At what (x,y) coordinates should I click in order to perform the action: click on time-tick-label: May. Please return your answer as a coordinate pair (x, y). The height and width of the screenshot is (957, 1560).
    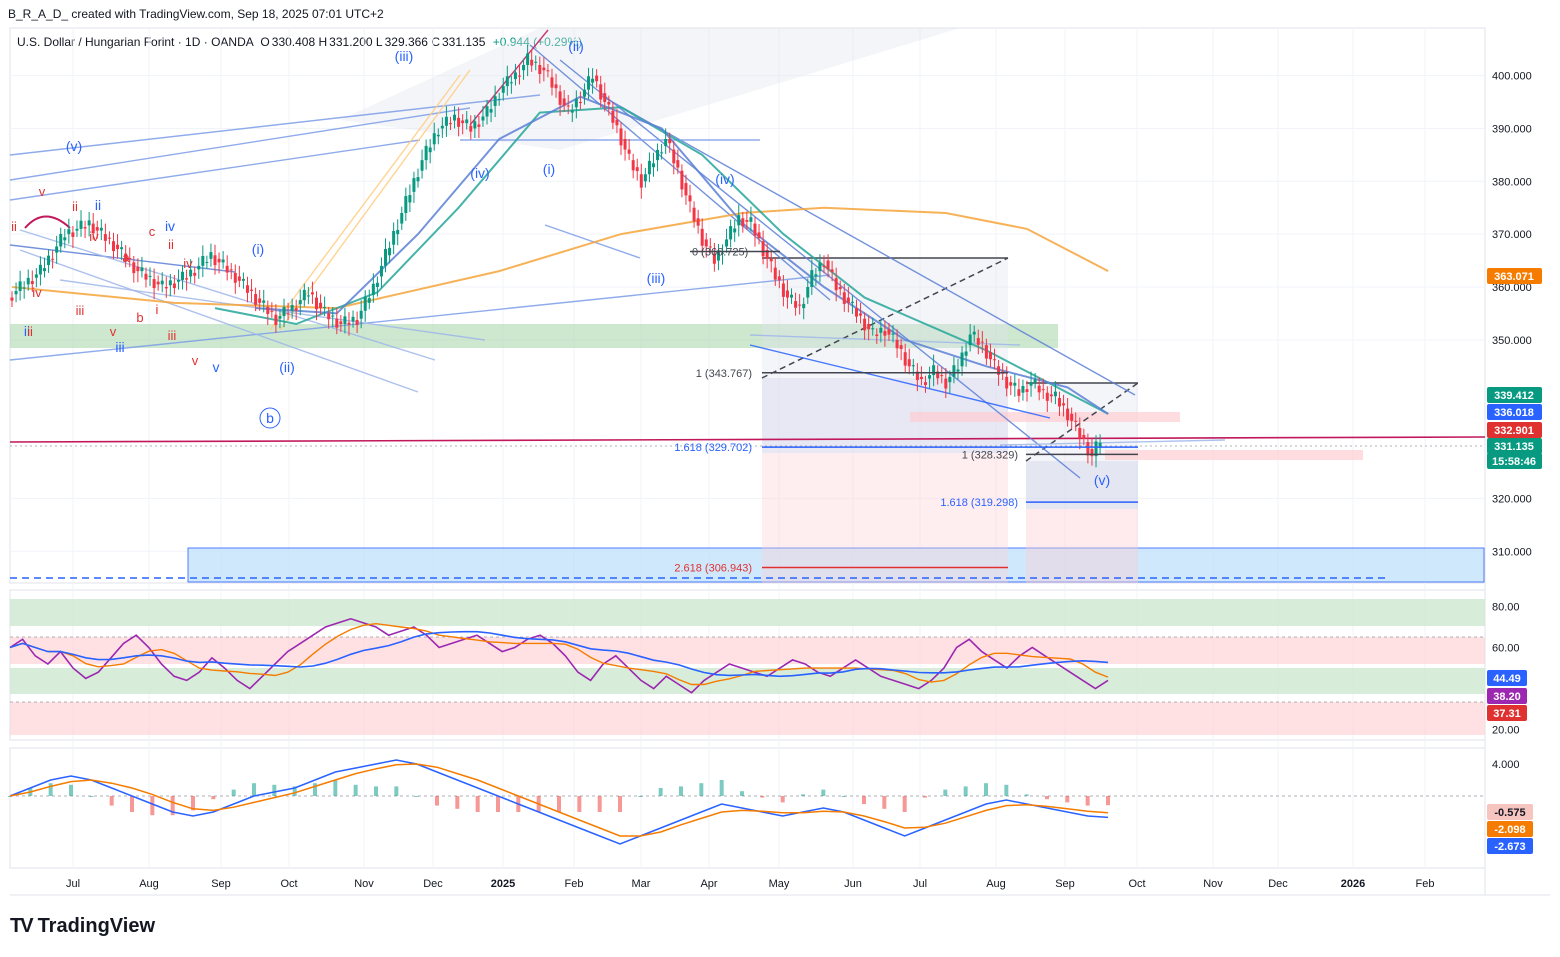
    Looking at the image, I should click on (779, 884).